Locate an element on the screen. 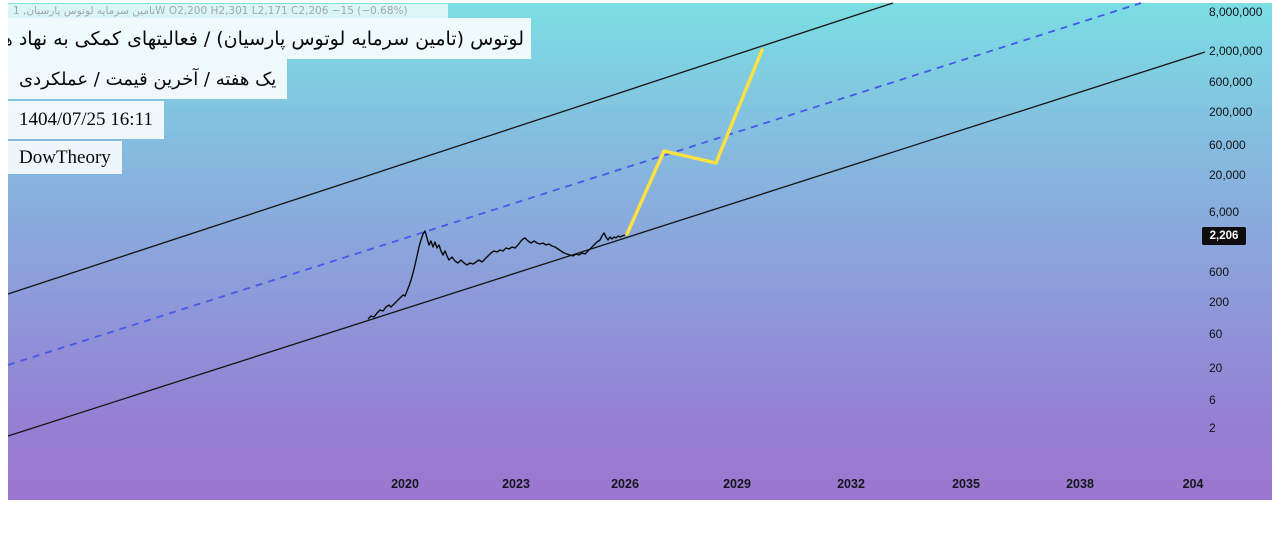 The height and width of the screenshot is (535, 1282). time-axis-label: 2032 is located at coordinates (851, 484).